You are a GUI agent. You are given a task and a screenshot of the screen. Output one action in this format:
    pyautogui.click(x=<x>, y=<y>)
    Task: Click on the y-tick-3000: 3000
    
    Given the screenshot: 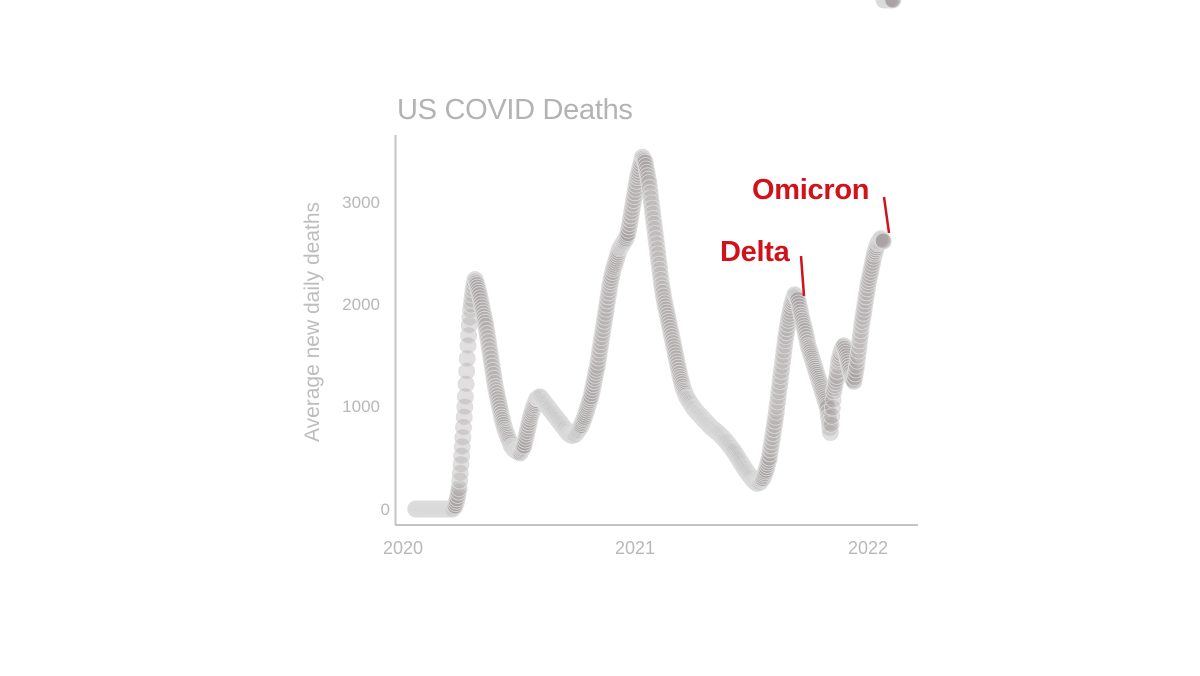 What is the action you would take?
    pyautogui.click(x=361, y=202)
    